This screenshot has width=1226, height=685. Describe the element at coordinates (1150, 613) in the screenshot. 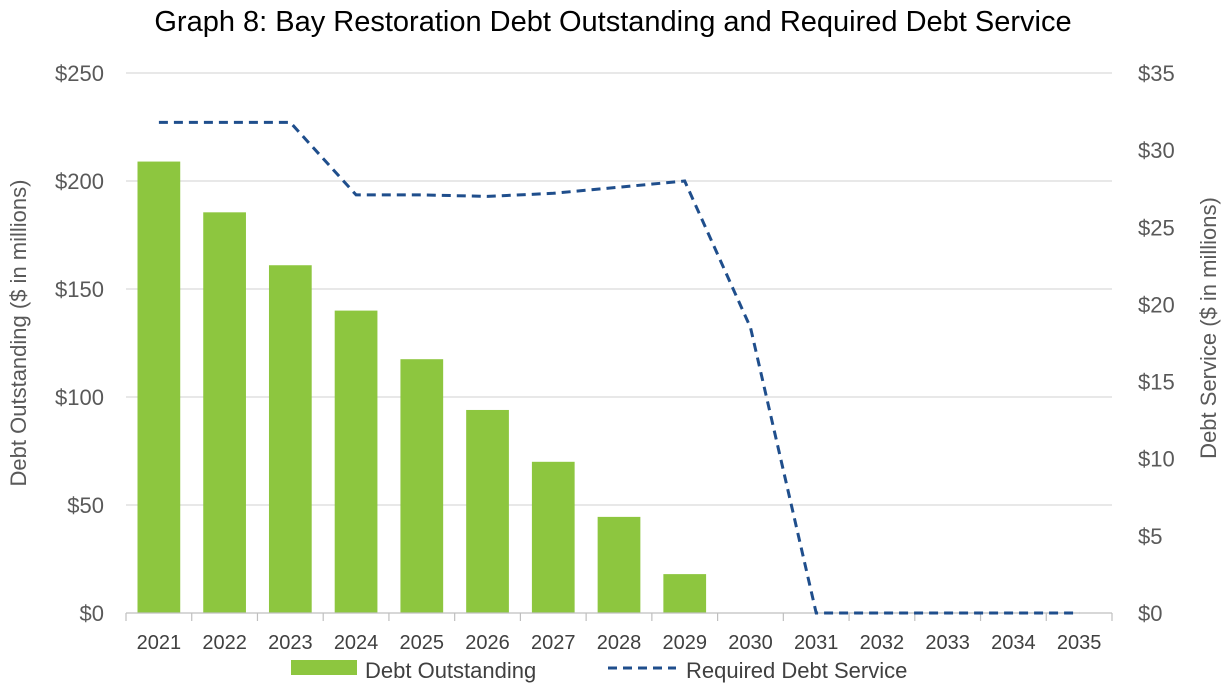

I see `right-axis-tick-label: $0` at that location.